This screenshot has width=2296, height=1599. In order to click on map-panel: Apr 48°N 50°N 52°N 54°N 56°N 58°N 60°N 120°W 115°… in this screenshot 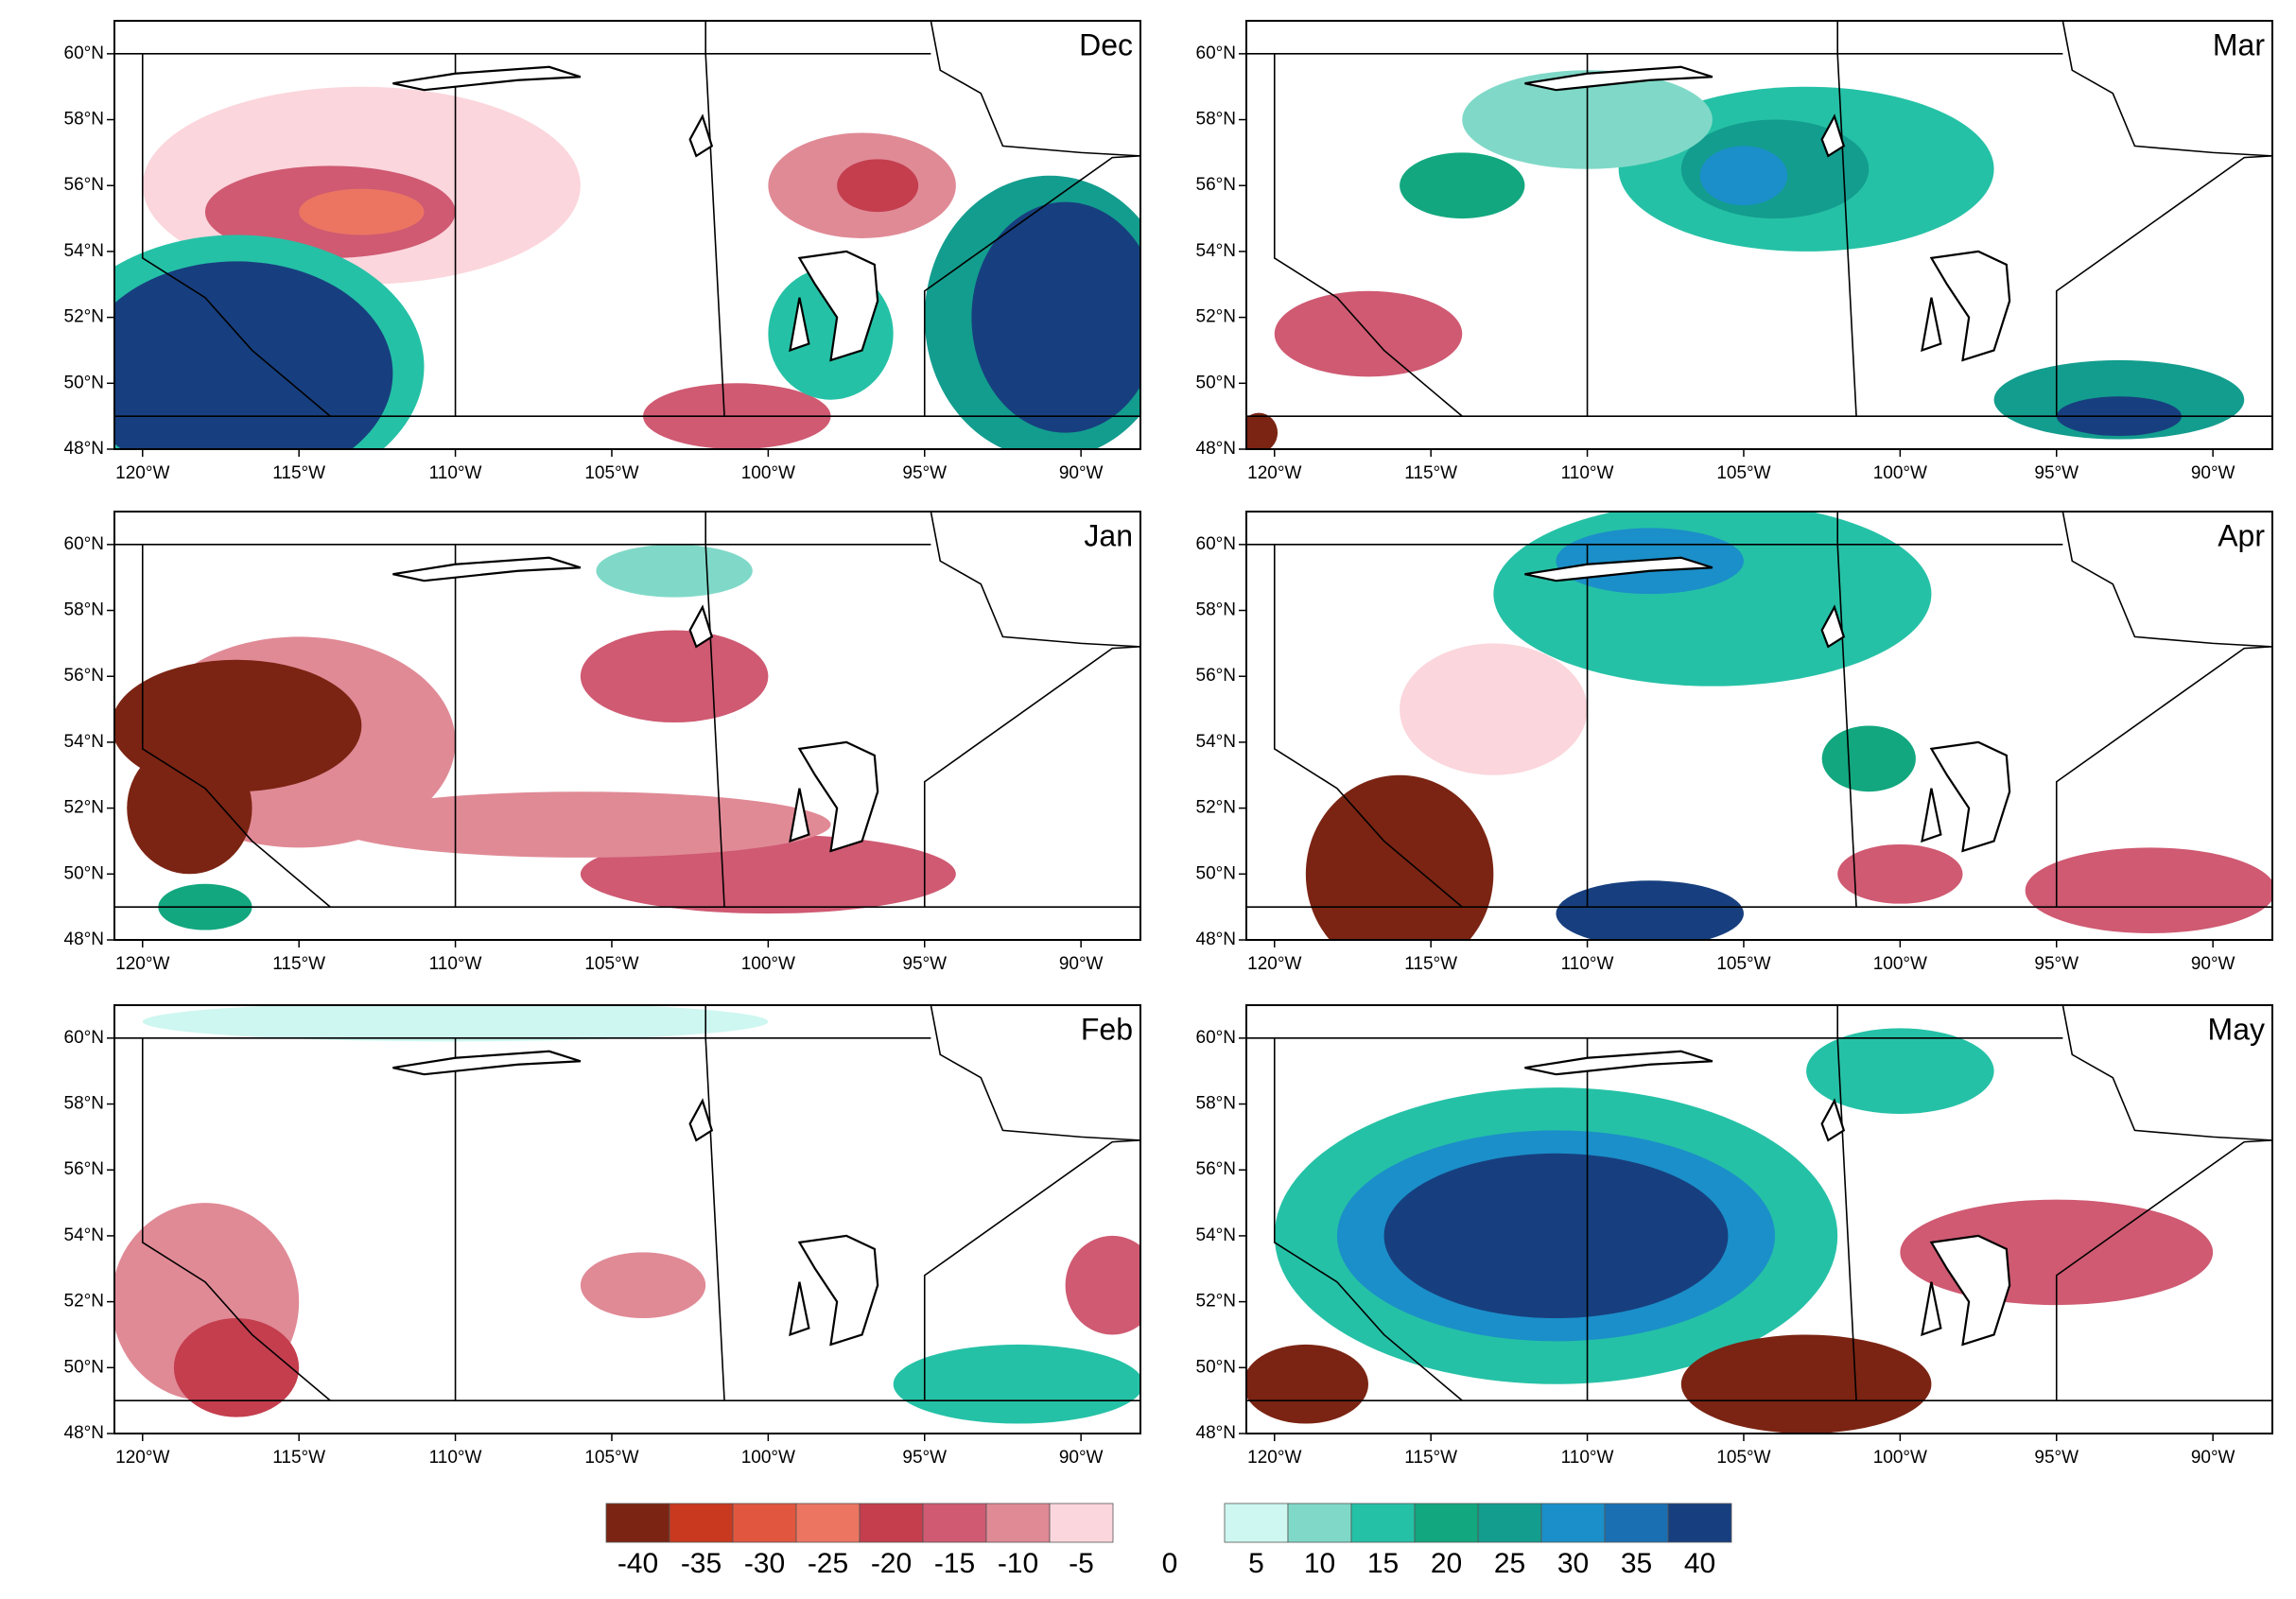, I will do `click(1735, 742)`.